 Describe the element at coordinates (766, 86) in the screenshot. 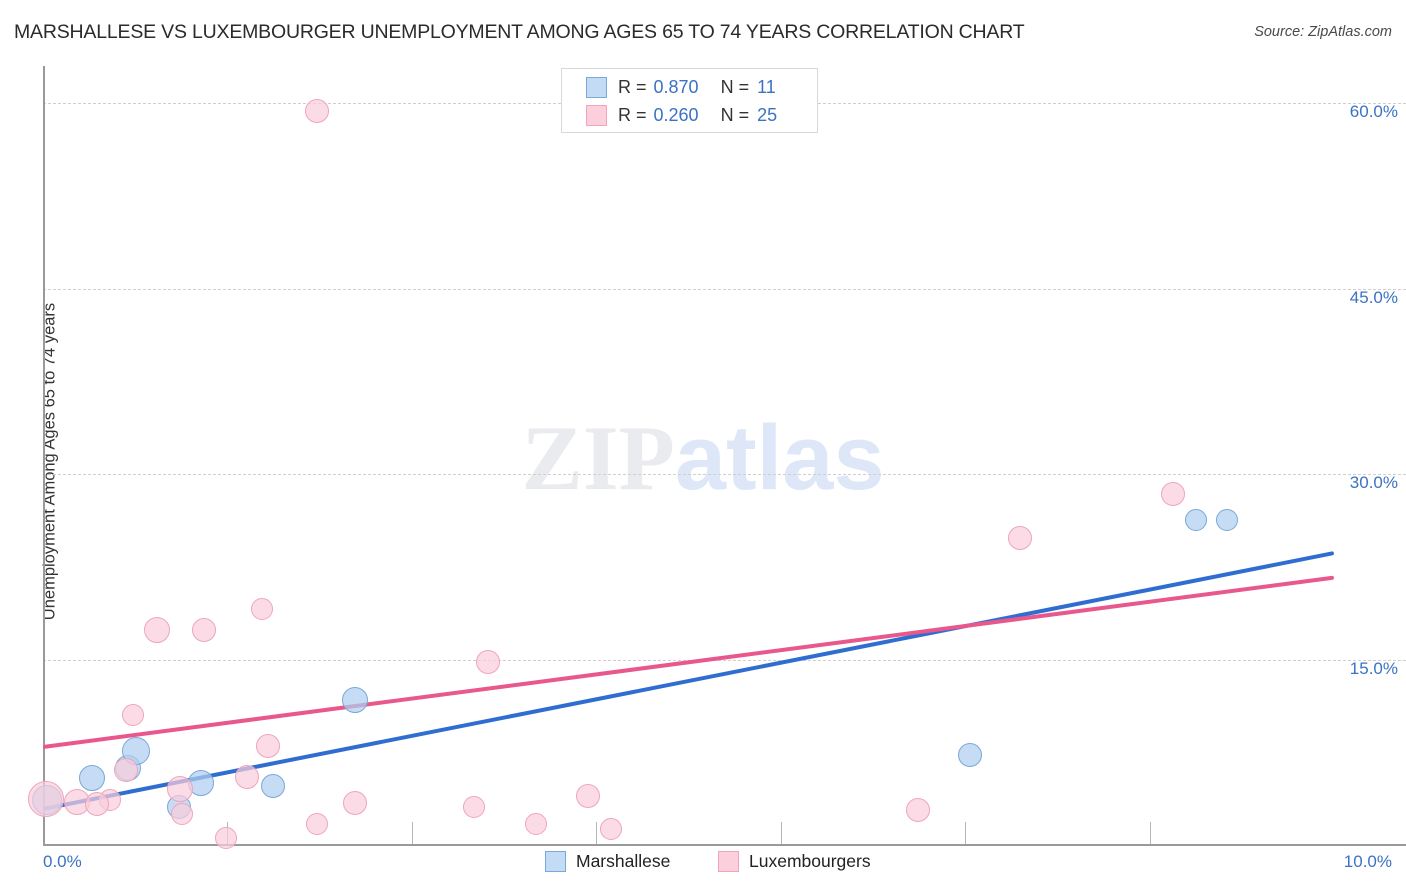

I see `n-value-blue: 11` at that location.